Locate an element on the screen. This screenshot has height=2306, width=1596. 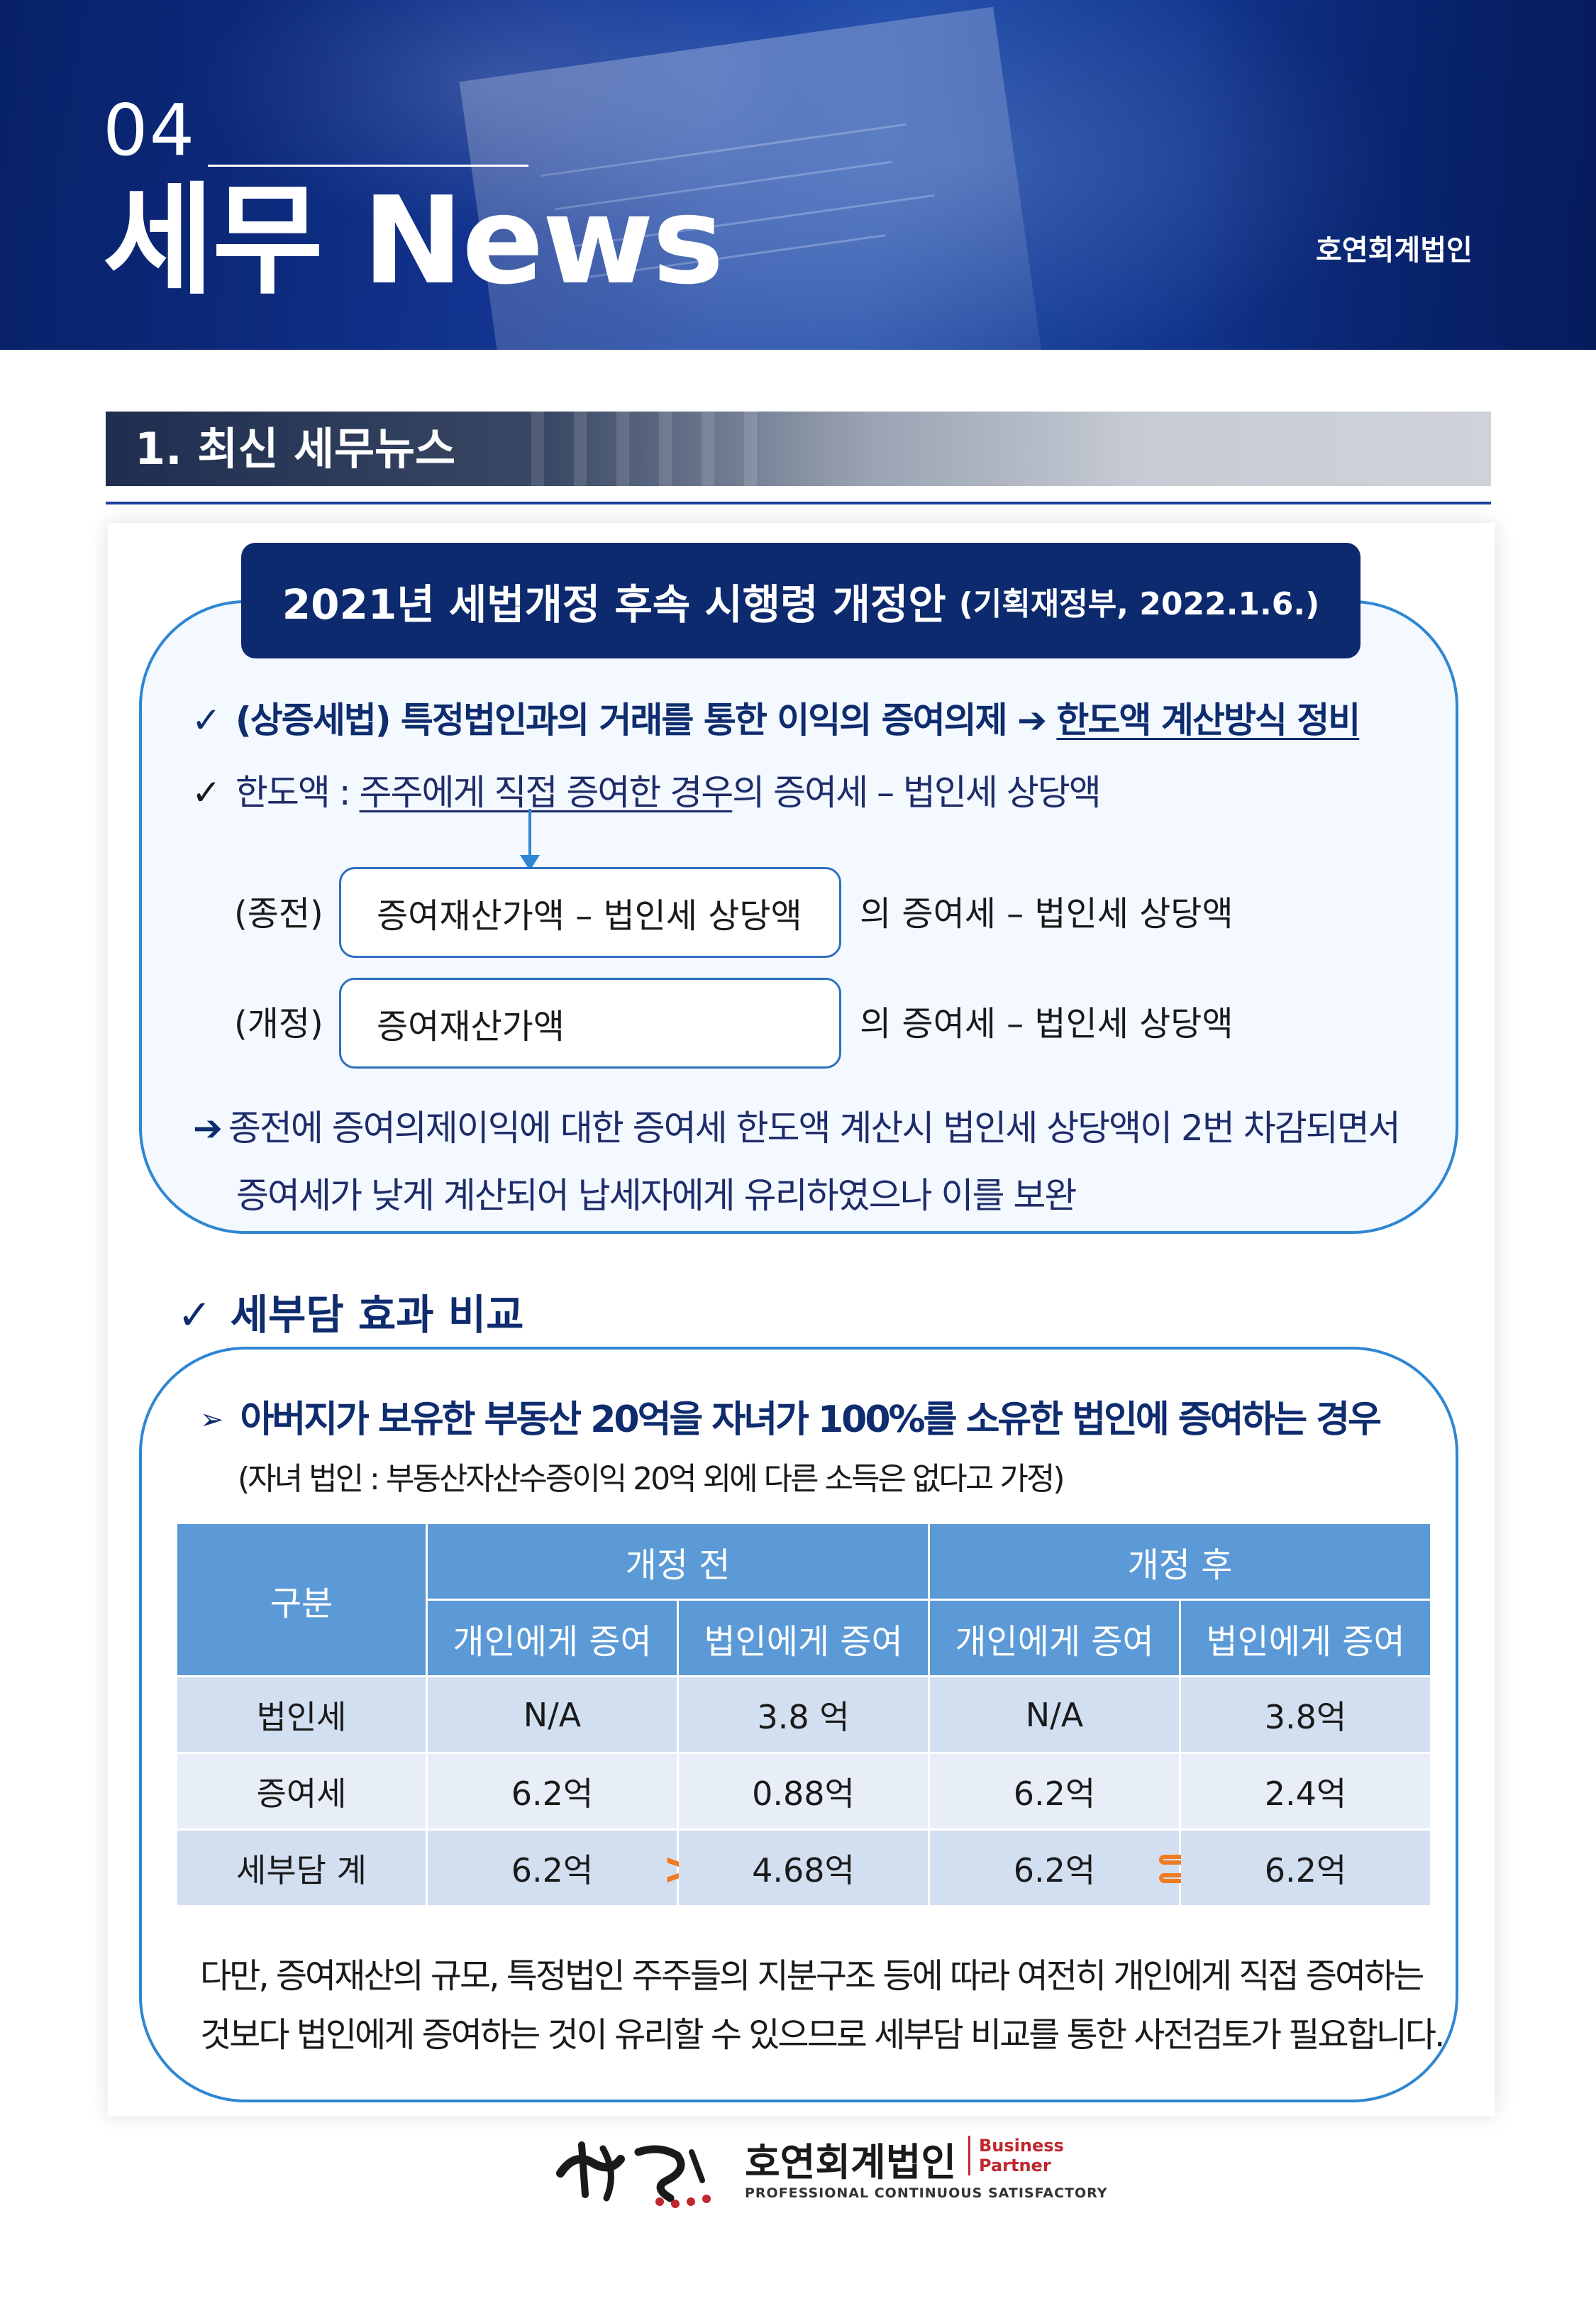
case-assumption: (자녀 법인 : 부동산자산수증이익 20억 외에 다른 소득은 없다고 가정) is located at coordinates (651, 1479).